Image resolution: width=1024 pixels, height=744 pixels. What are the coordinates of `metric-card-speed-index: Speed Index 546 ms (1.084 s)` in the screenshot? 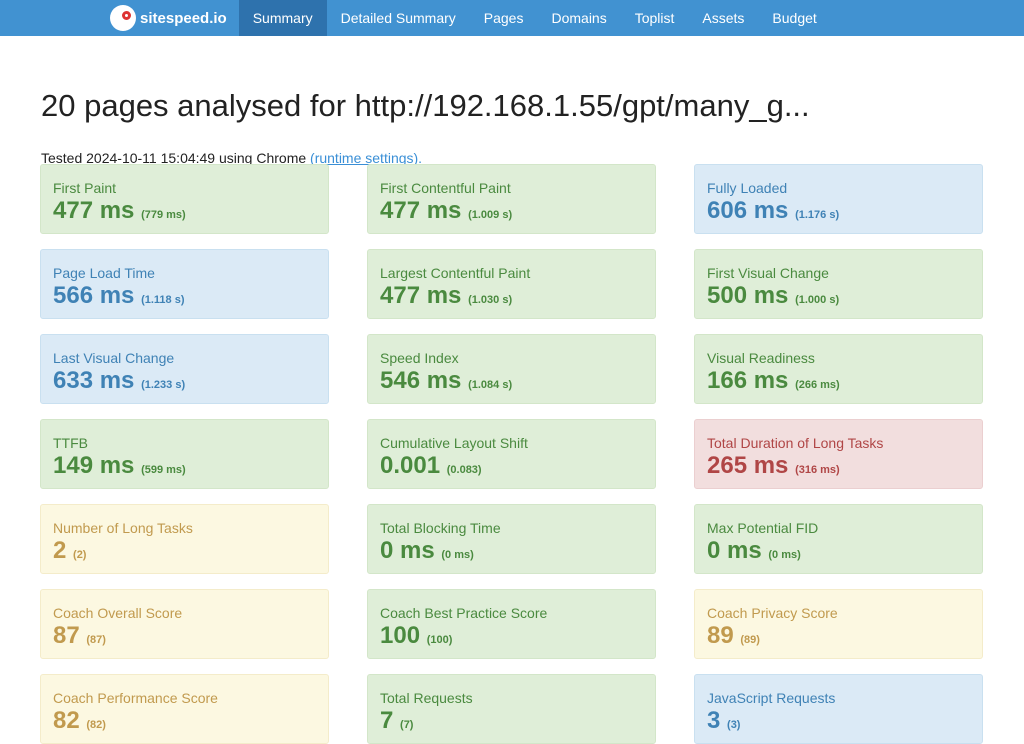 It's located at (511, 369).